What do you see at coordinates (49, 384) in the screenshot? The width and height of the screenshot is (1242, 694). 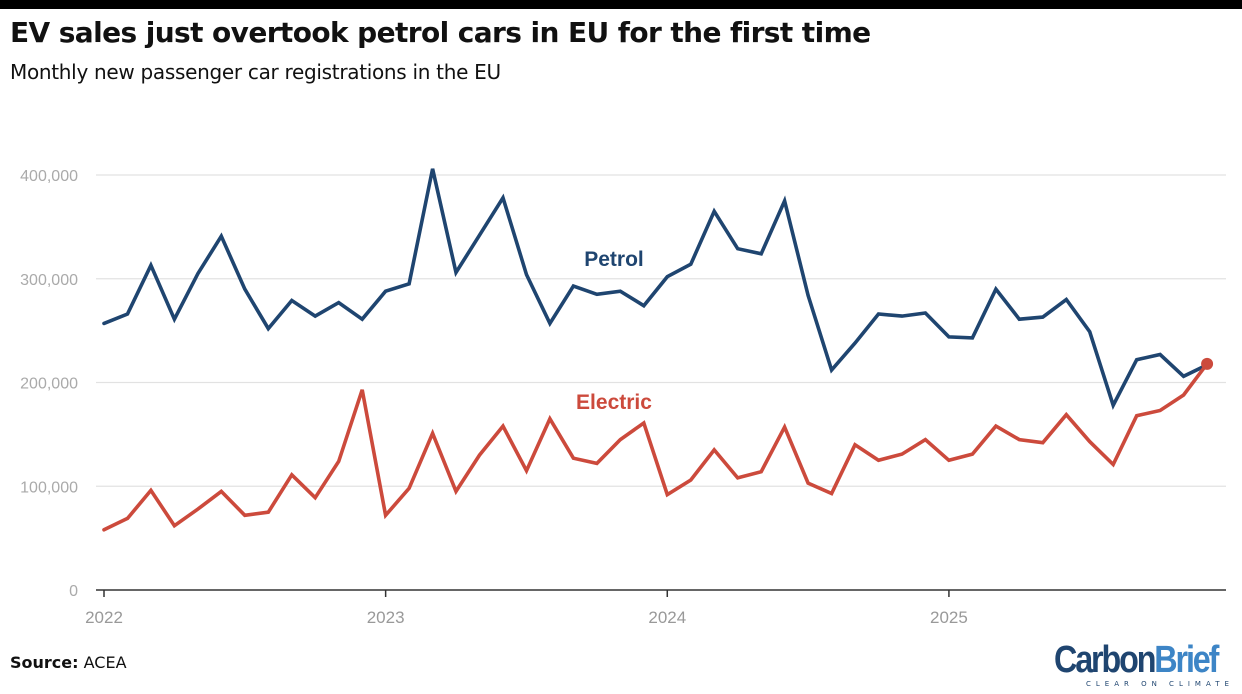 I see `y-tick-label: 200,000` at bounding box center [49, 384].